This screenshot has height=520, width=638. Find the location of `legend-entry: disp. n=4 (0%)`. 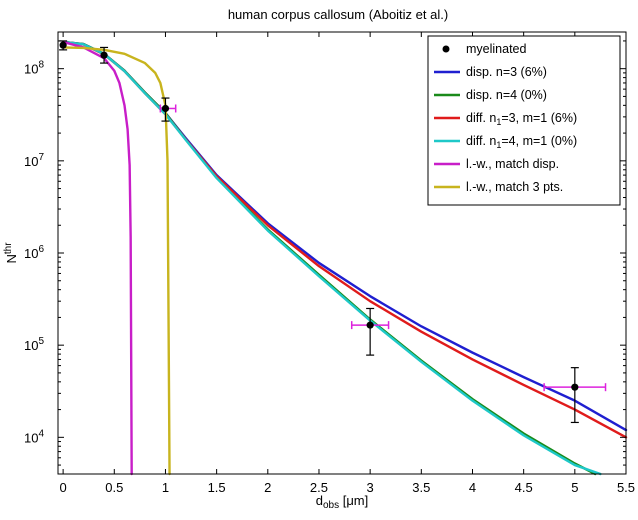

legend-entry: disp. n=4 (0%) is located at coordinates (490, 95).